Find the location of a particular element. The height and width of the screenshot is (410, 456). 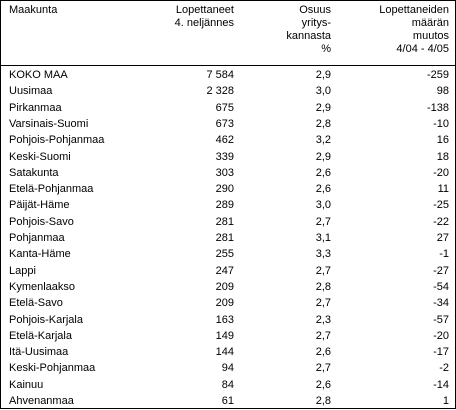

table-cell: 98 is located at coordinates (442, 91).